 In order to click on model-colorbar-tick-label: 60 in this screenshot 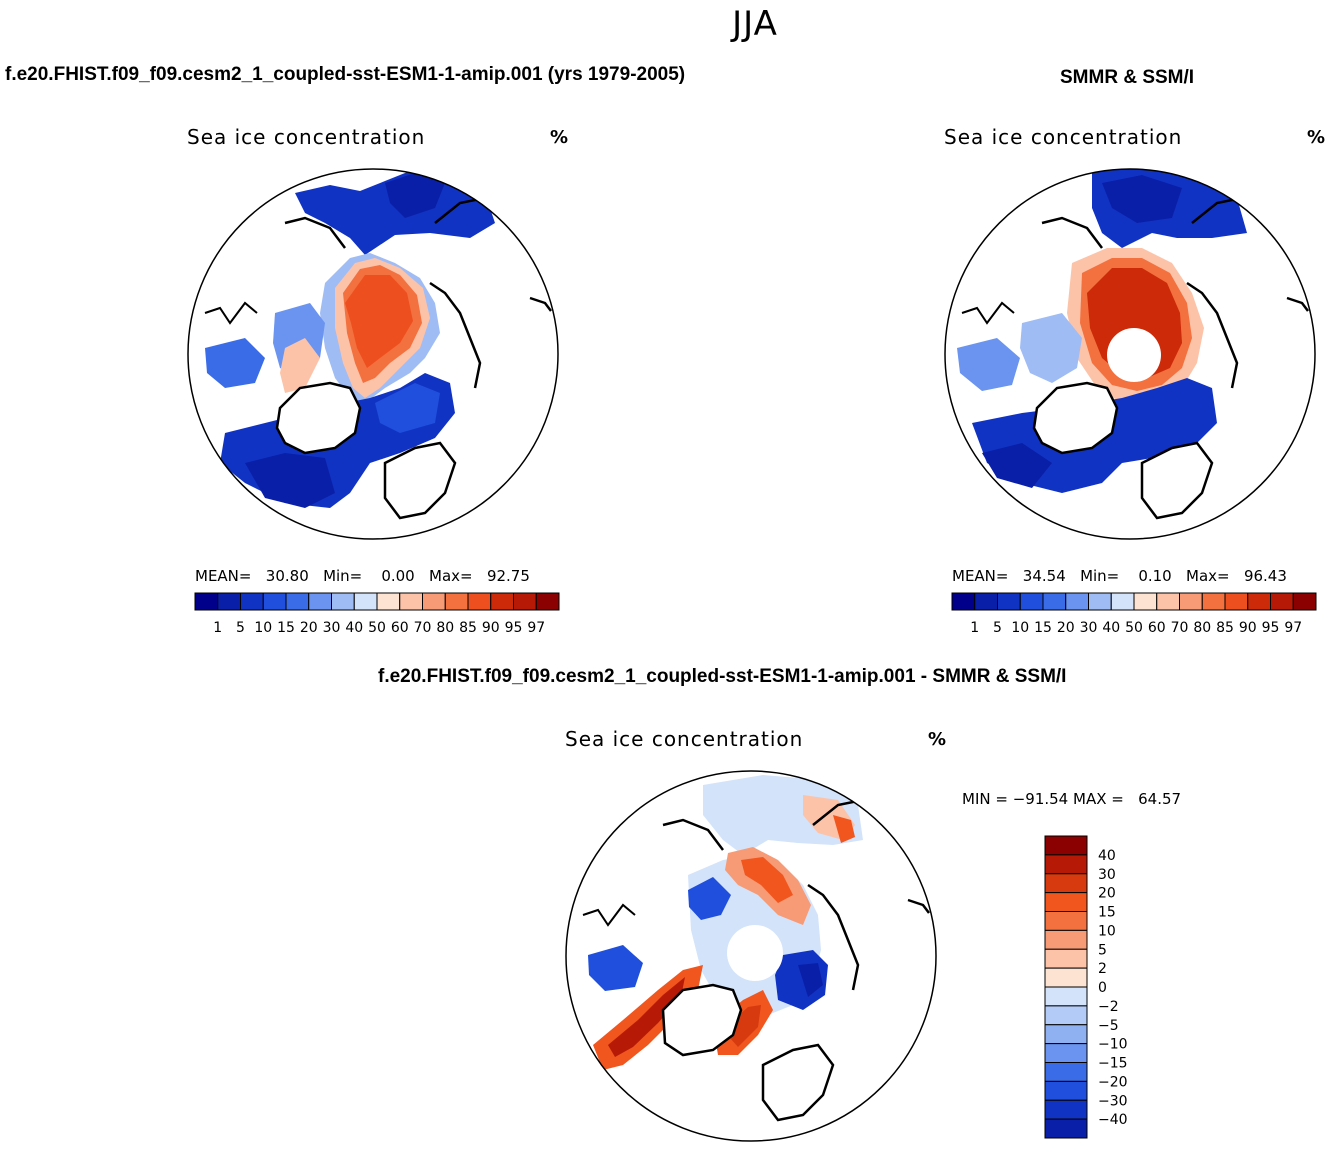, I will do `click(400, 628)`.